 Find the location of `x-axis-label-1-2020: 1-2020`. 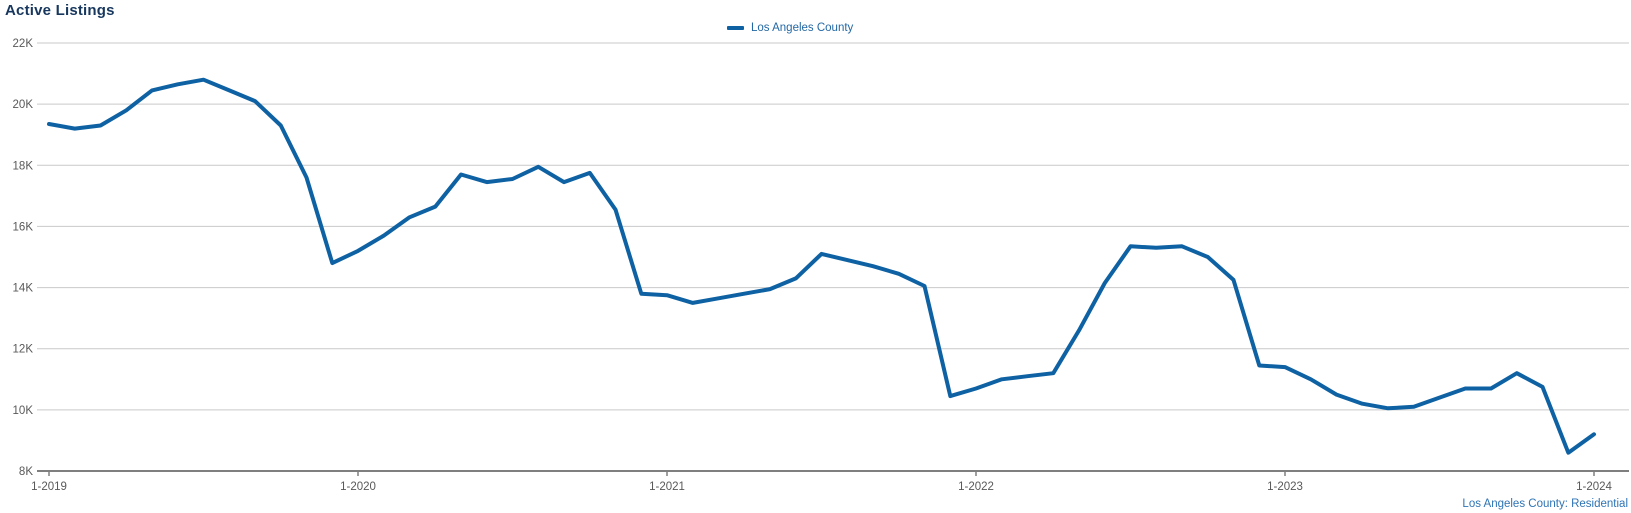

x-axis-label-1-2020: 1-2020 is located at coordinates (358, 487).